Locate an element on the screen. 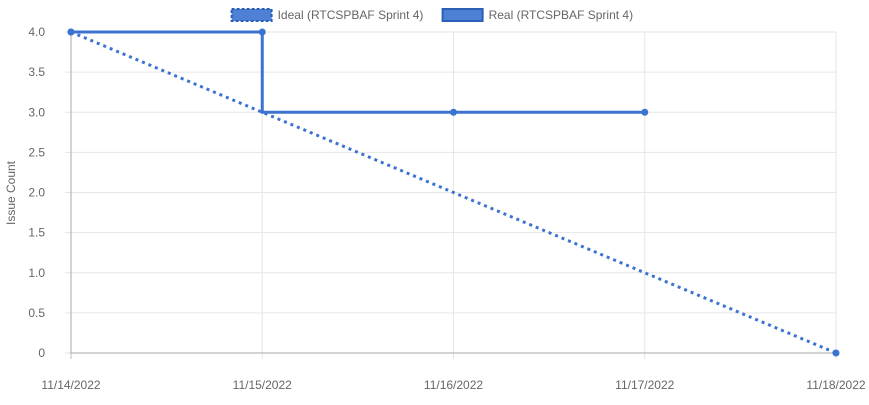  y-tick-label: 2.5 is located at coordinates (36, 152).